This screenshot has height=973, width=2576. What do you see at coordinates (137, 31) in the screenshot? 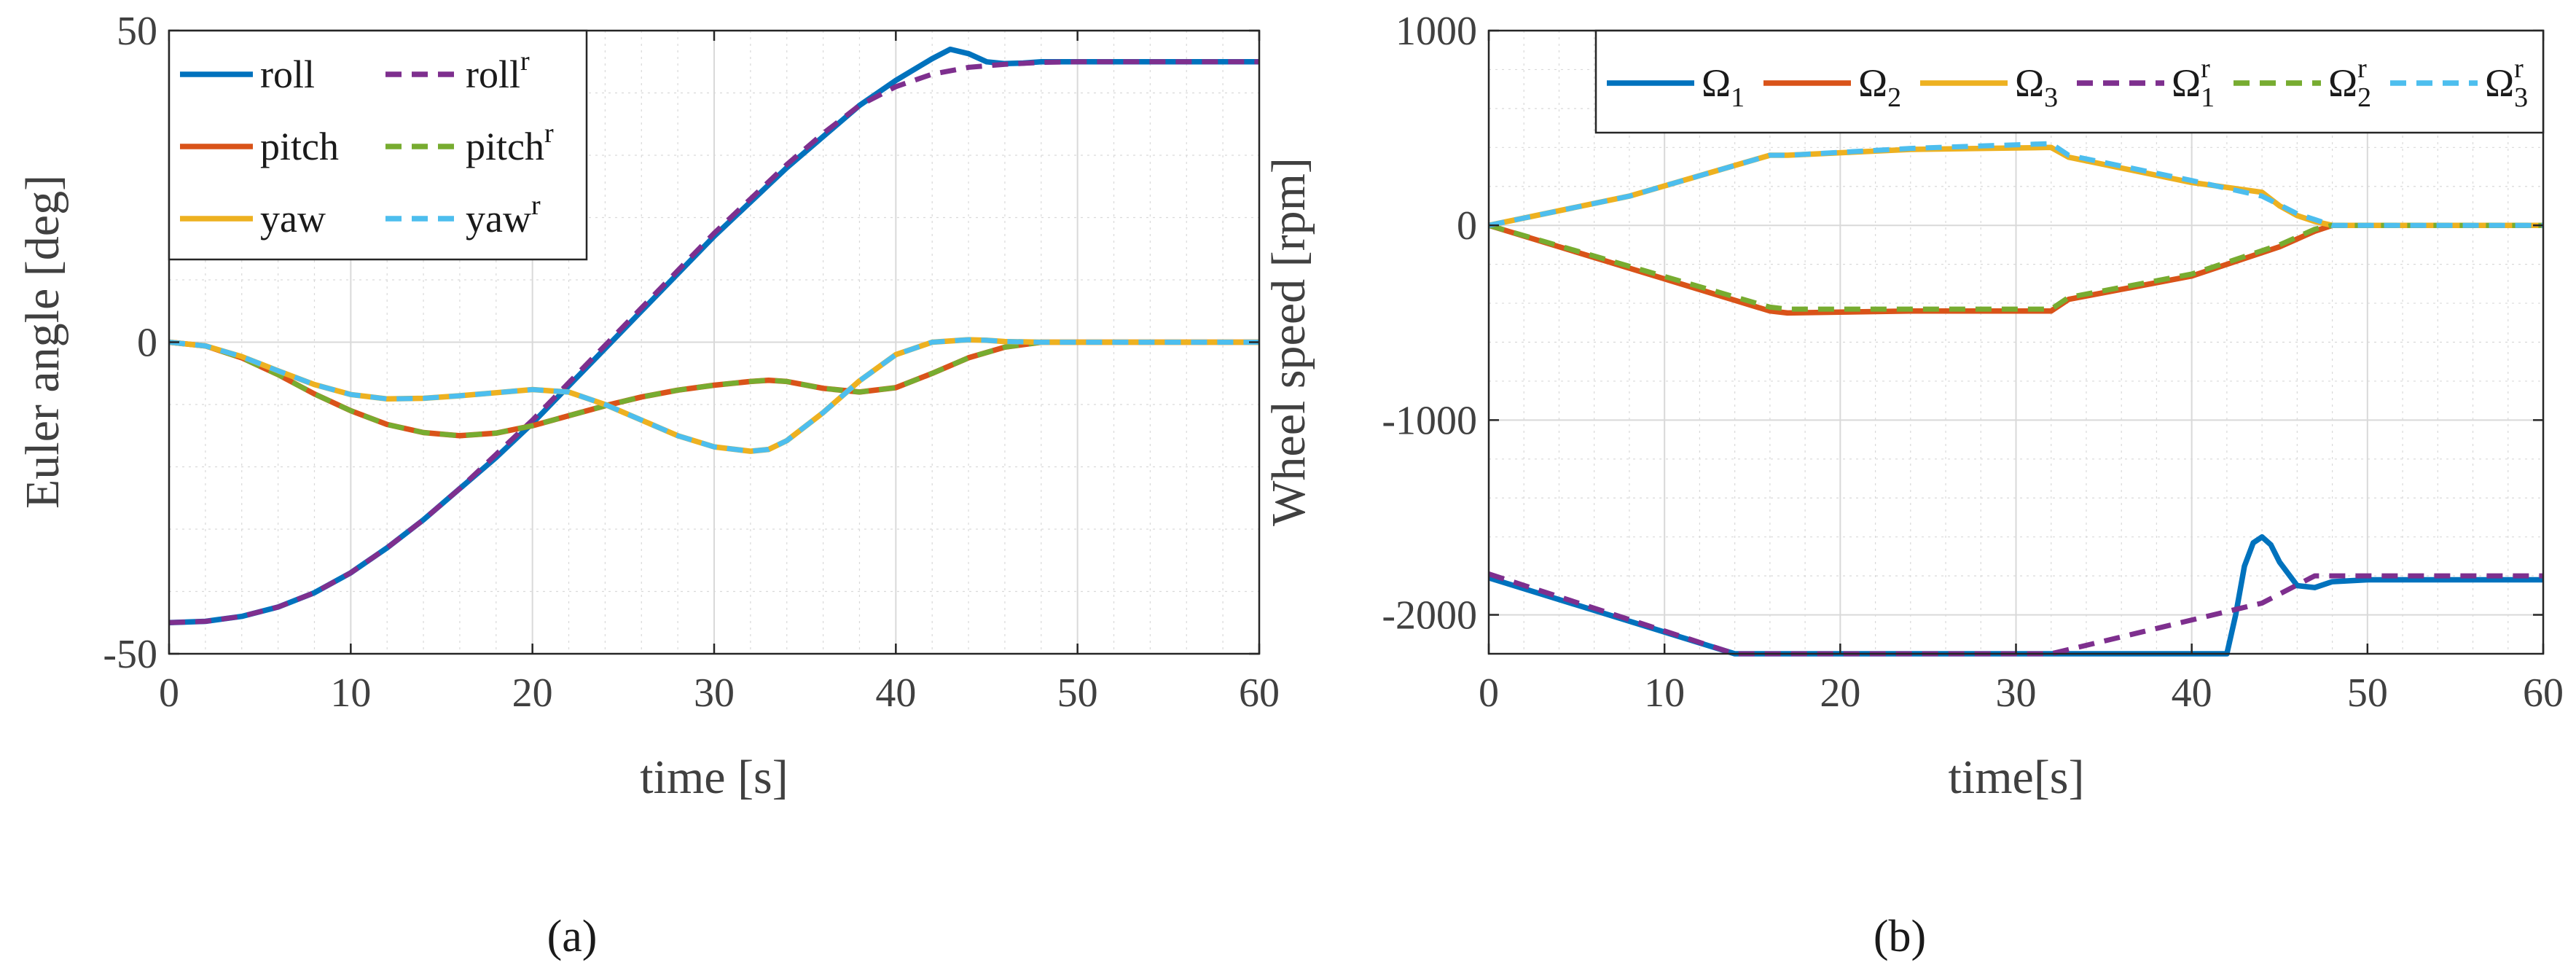
I see `panel-a-y-tick-label: 50` at bounding box center [137, 31].